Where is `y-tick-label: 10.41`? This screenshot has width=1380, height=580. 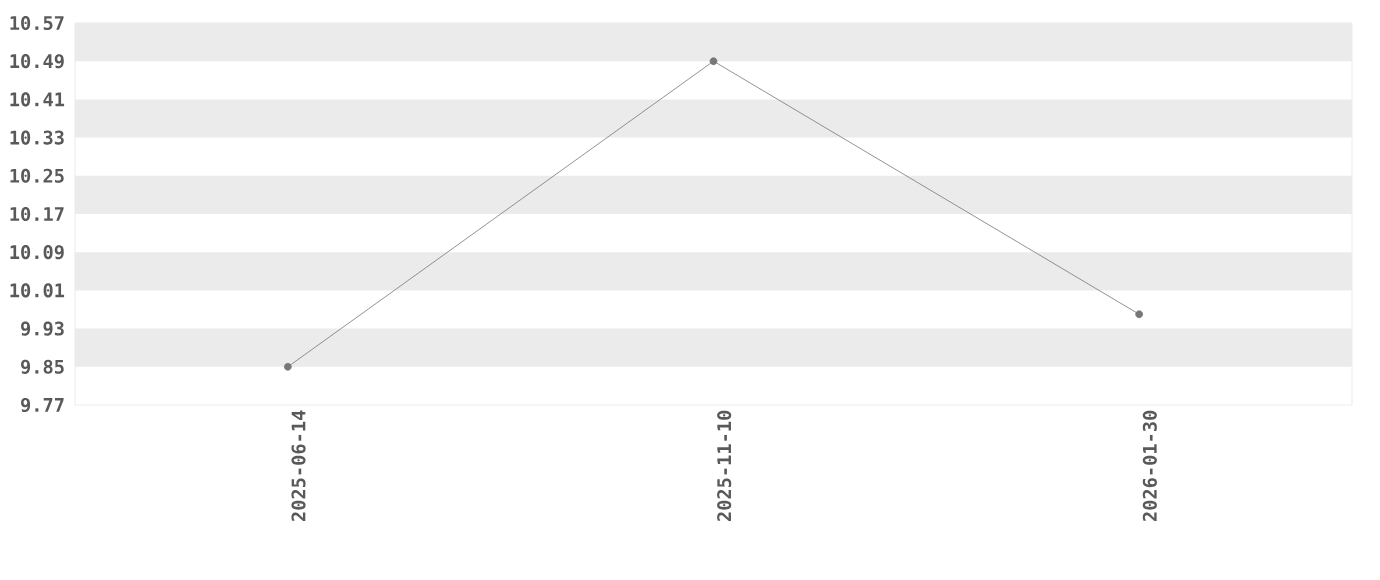 y-tick-label: 10.41 is located at coordinates (37, 99).